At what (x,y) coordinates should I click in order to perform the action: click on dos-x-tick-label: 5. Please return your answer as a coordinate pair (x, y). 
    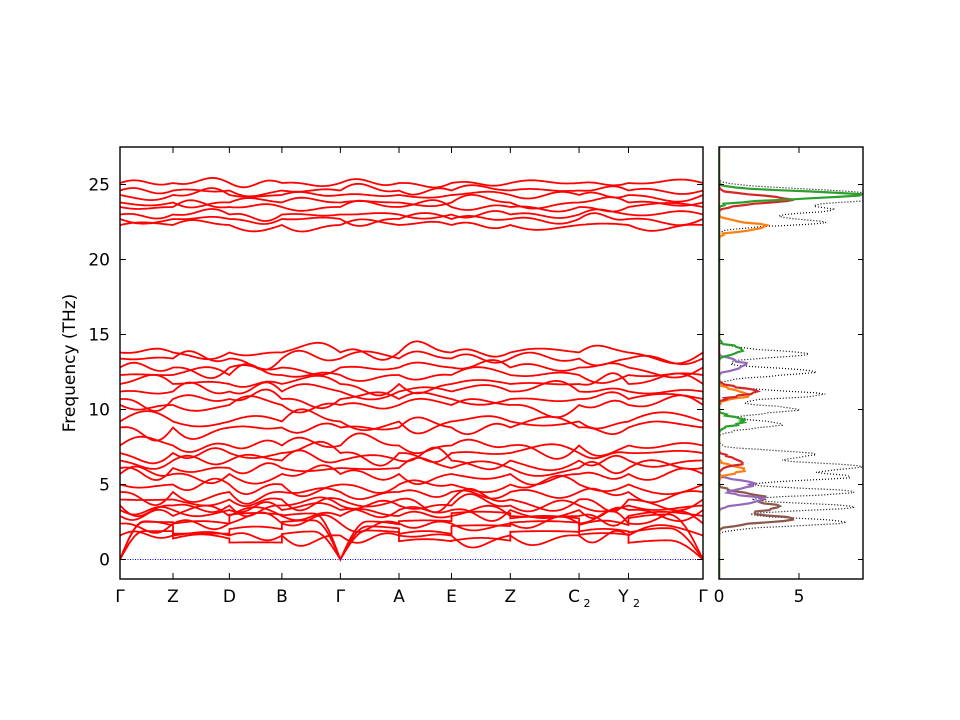
    Looking at the image, I should click on (799, 597).